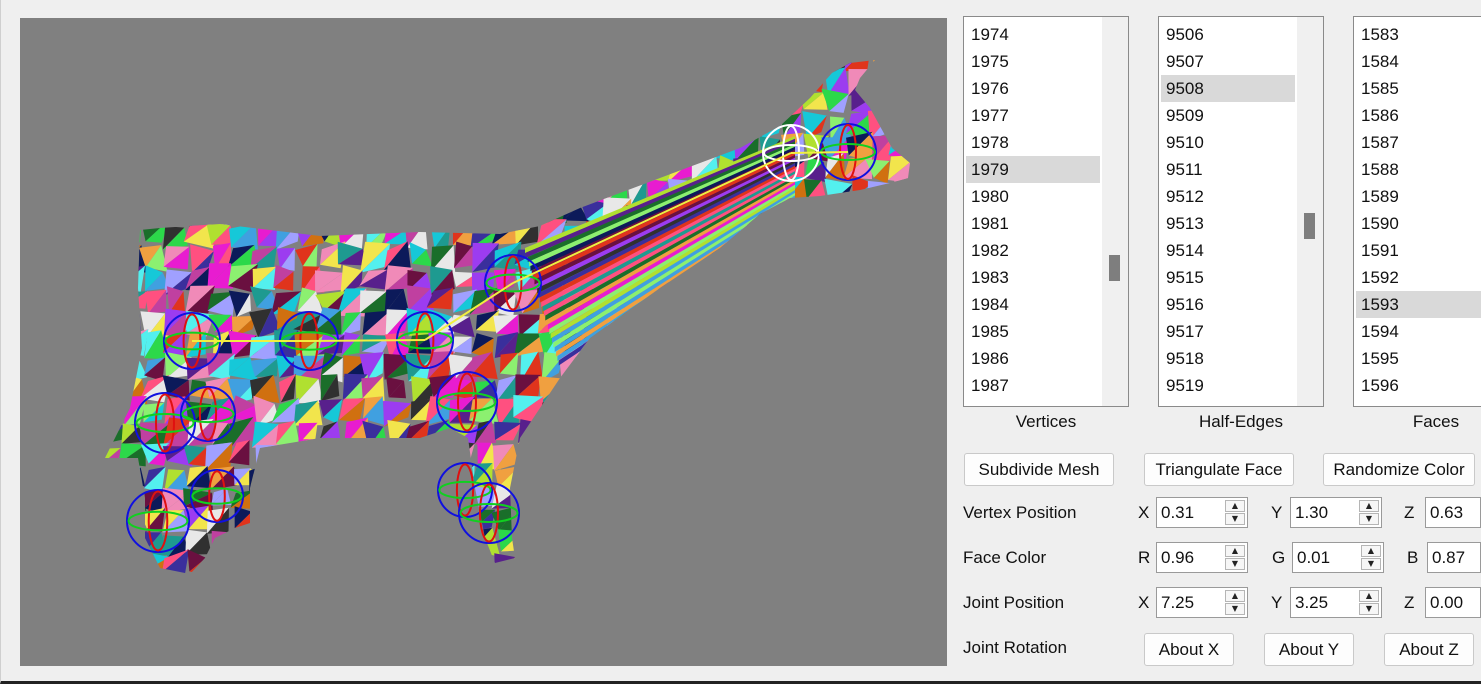 This screenshot has width=1481, height=684. Describe the element at coordinates (1185, 277) in the screenshot. I see `list-item: 9515` at that location.